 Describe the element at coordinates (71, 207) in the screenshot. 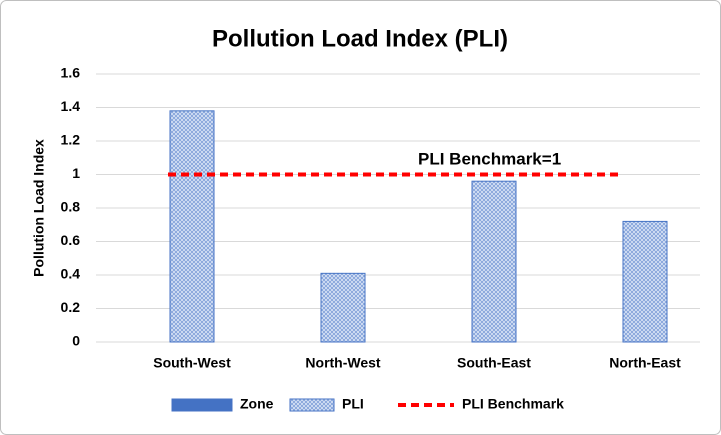

I see `y-tick-label: 0.8` at that location.